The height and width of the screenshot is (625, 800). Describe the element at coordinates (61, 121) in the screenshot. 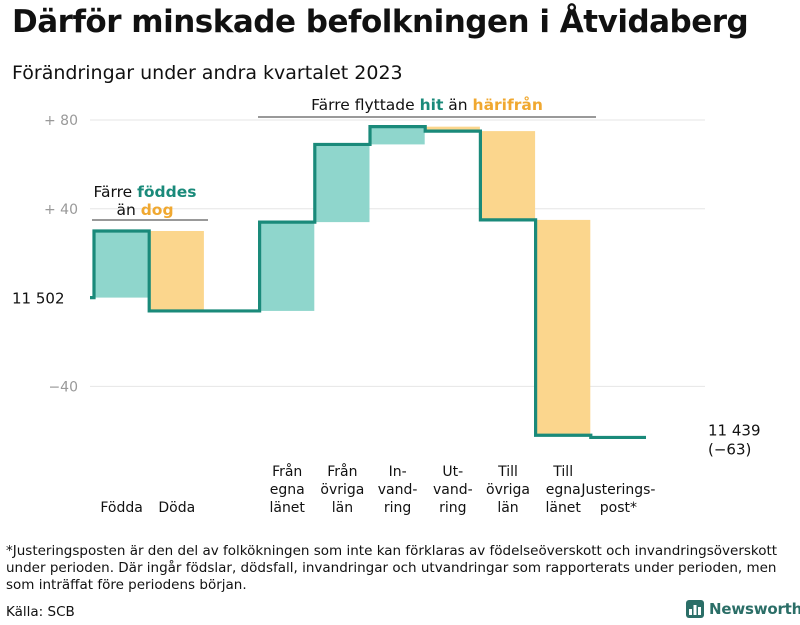

I see `y-tick-label: + 80` at that location.